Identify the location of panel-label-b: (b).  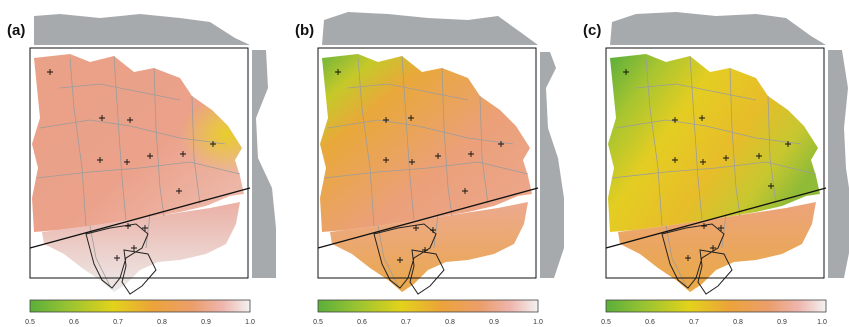
(305, 30).